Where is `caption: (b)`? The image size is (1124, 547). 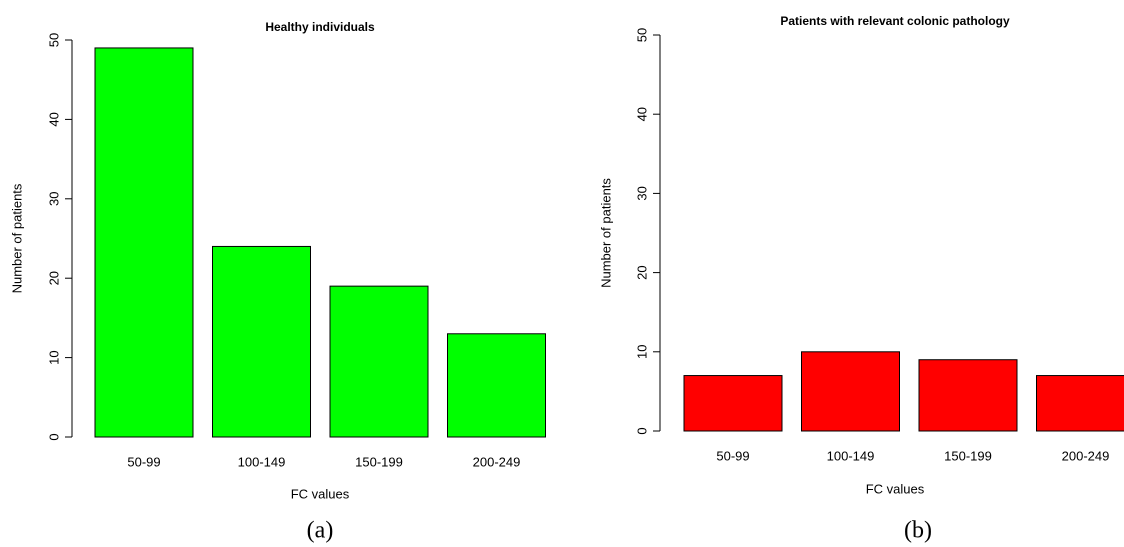 caption: (b) is located at coordinates (918, 531).